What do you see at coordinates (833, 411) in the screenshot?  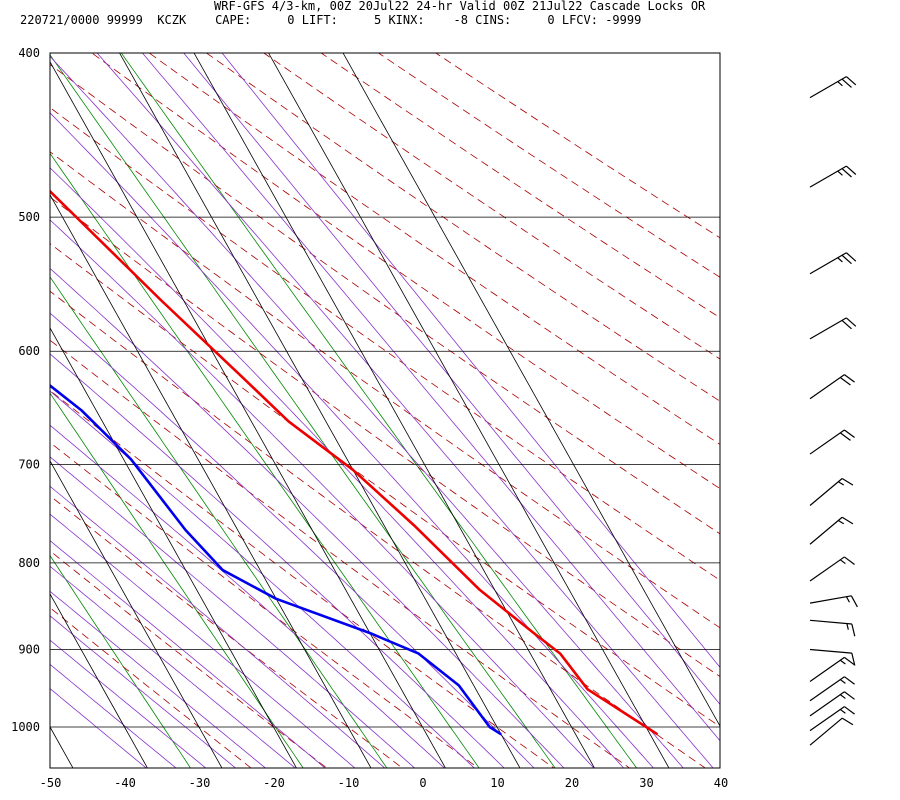 I see `wind-barbs` at bounding box center [833, 411].